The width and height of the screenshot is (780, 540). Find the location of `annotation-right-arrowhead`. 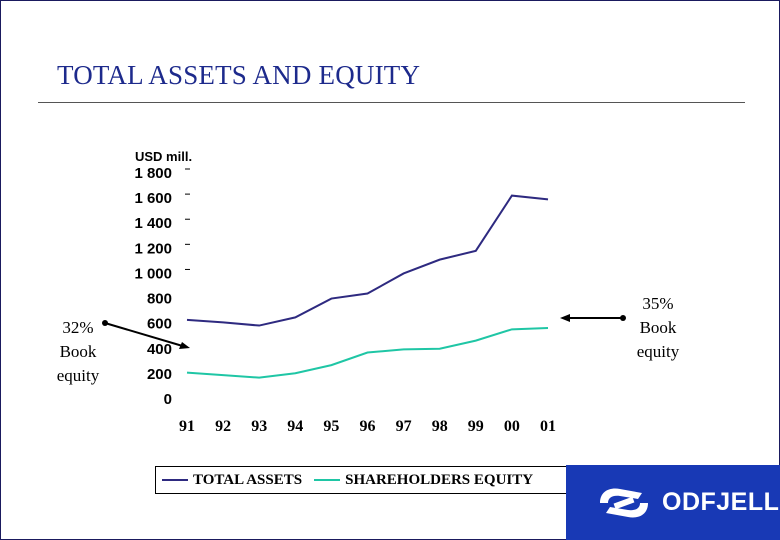

annotation-right-arrowhead is located at coordinates (565, 318).